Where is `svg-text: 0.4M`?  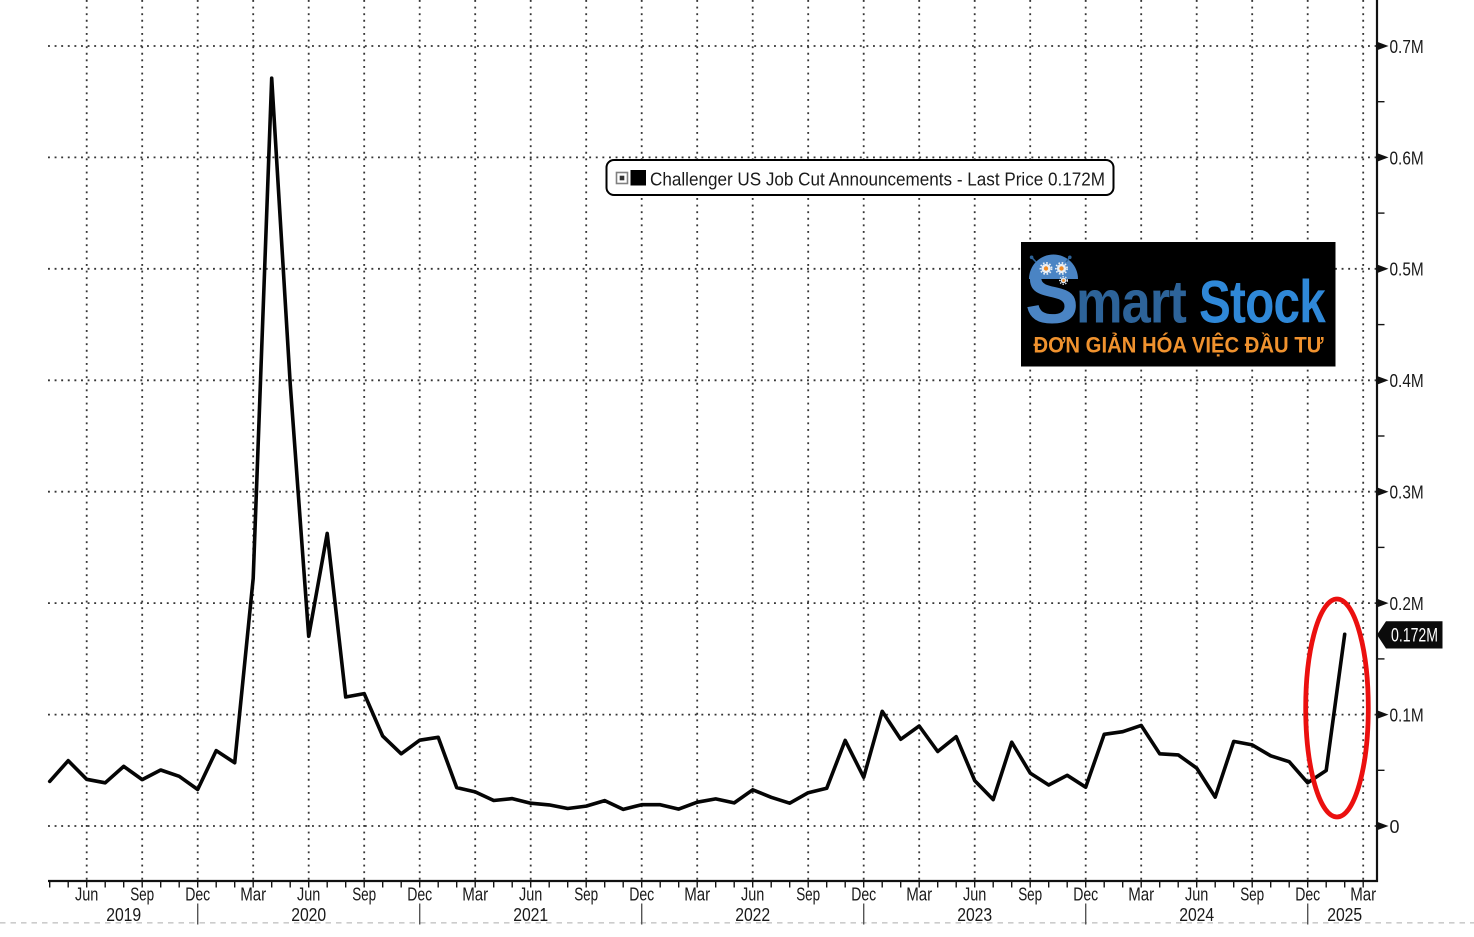
svg-text: 0.4M is located at coordinates (1407, 381).